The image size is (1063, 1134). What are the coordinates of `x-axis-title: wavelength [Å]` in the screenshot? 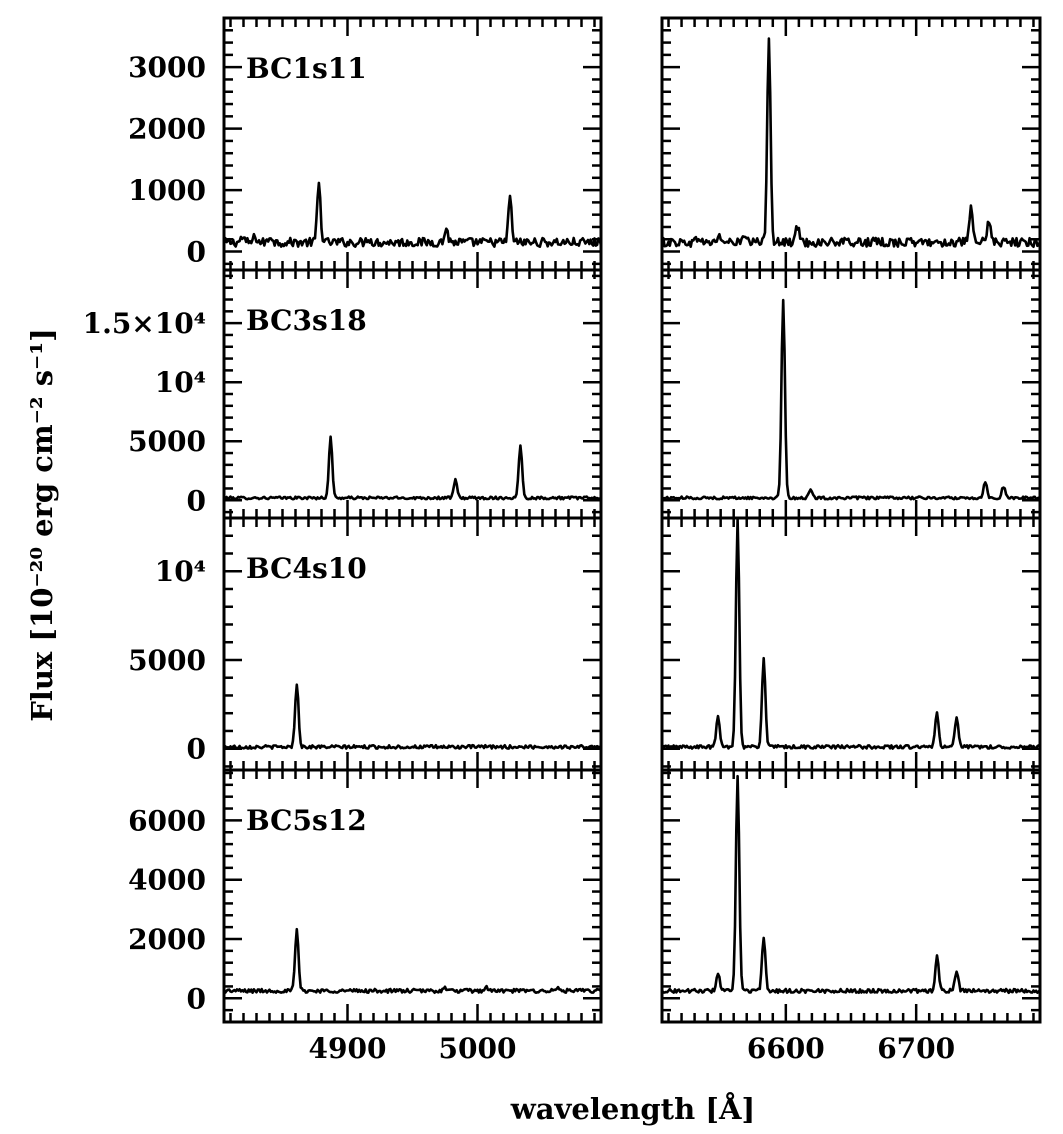 It's located at (632, 1108).